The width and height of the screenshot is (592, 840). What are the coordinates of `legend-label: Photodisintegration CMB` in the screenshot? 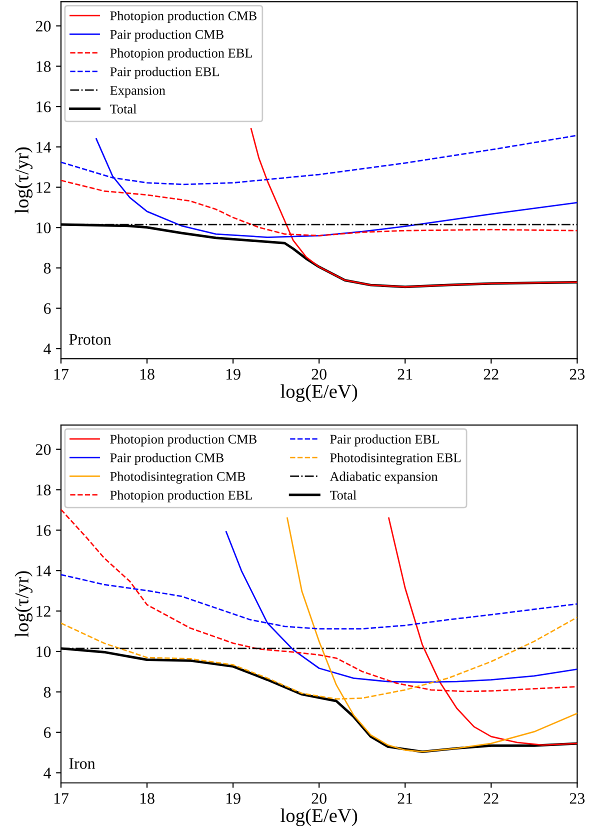 It's located at (178, 478).